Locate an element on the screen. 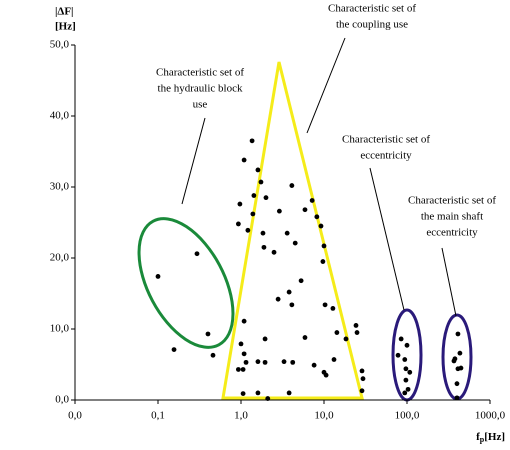 This screenshot has width=510, height=450. hydraulic-region is located at coordinates (186, 283).